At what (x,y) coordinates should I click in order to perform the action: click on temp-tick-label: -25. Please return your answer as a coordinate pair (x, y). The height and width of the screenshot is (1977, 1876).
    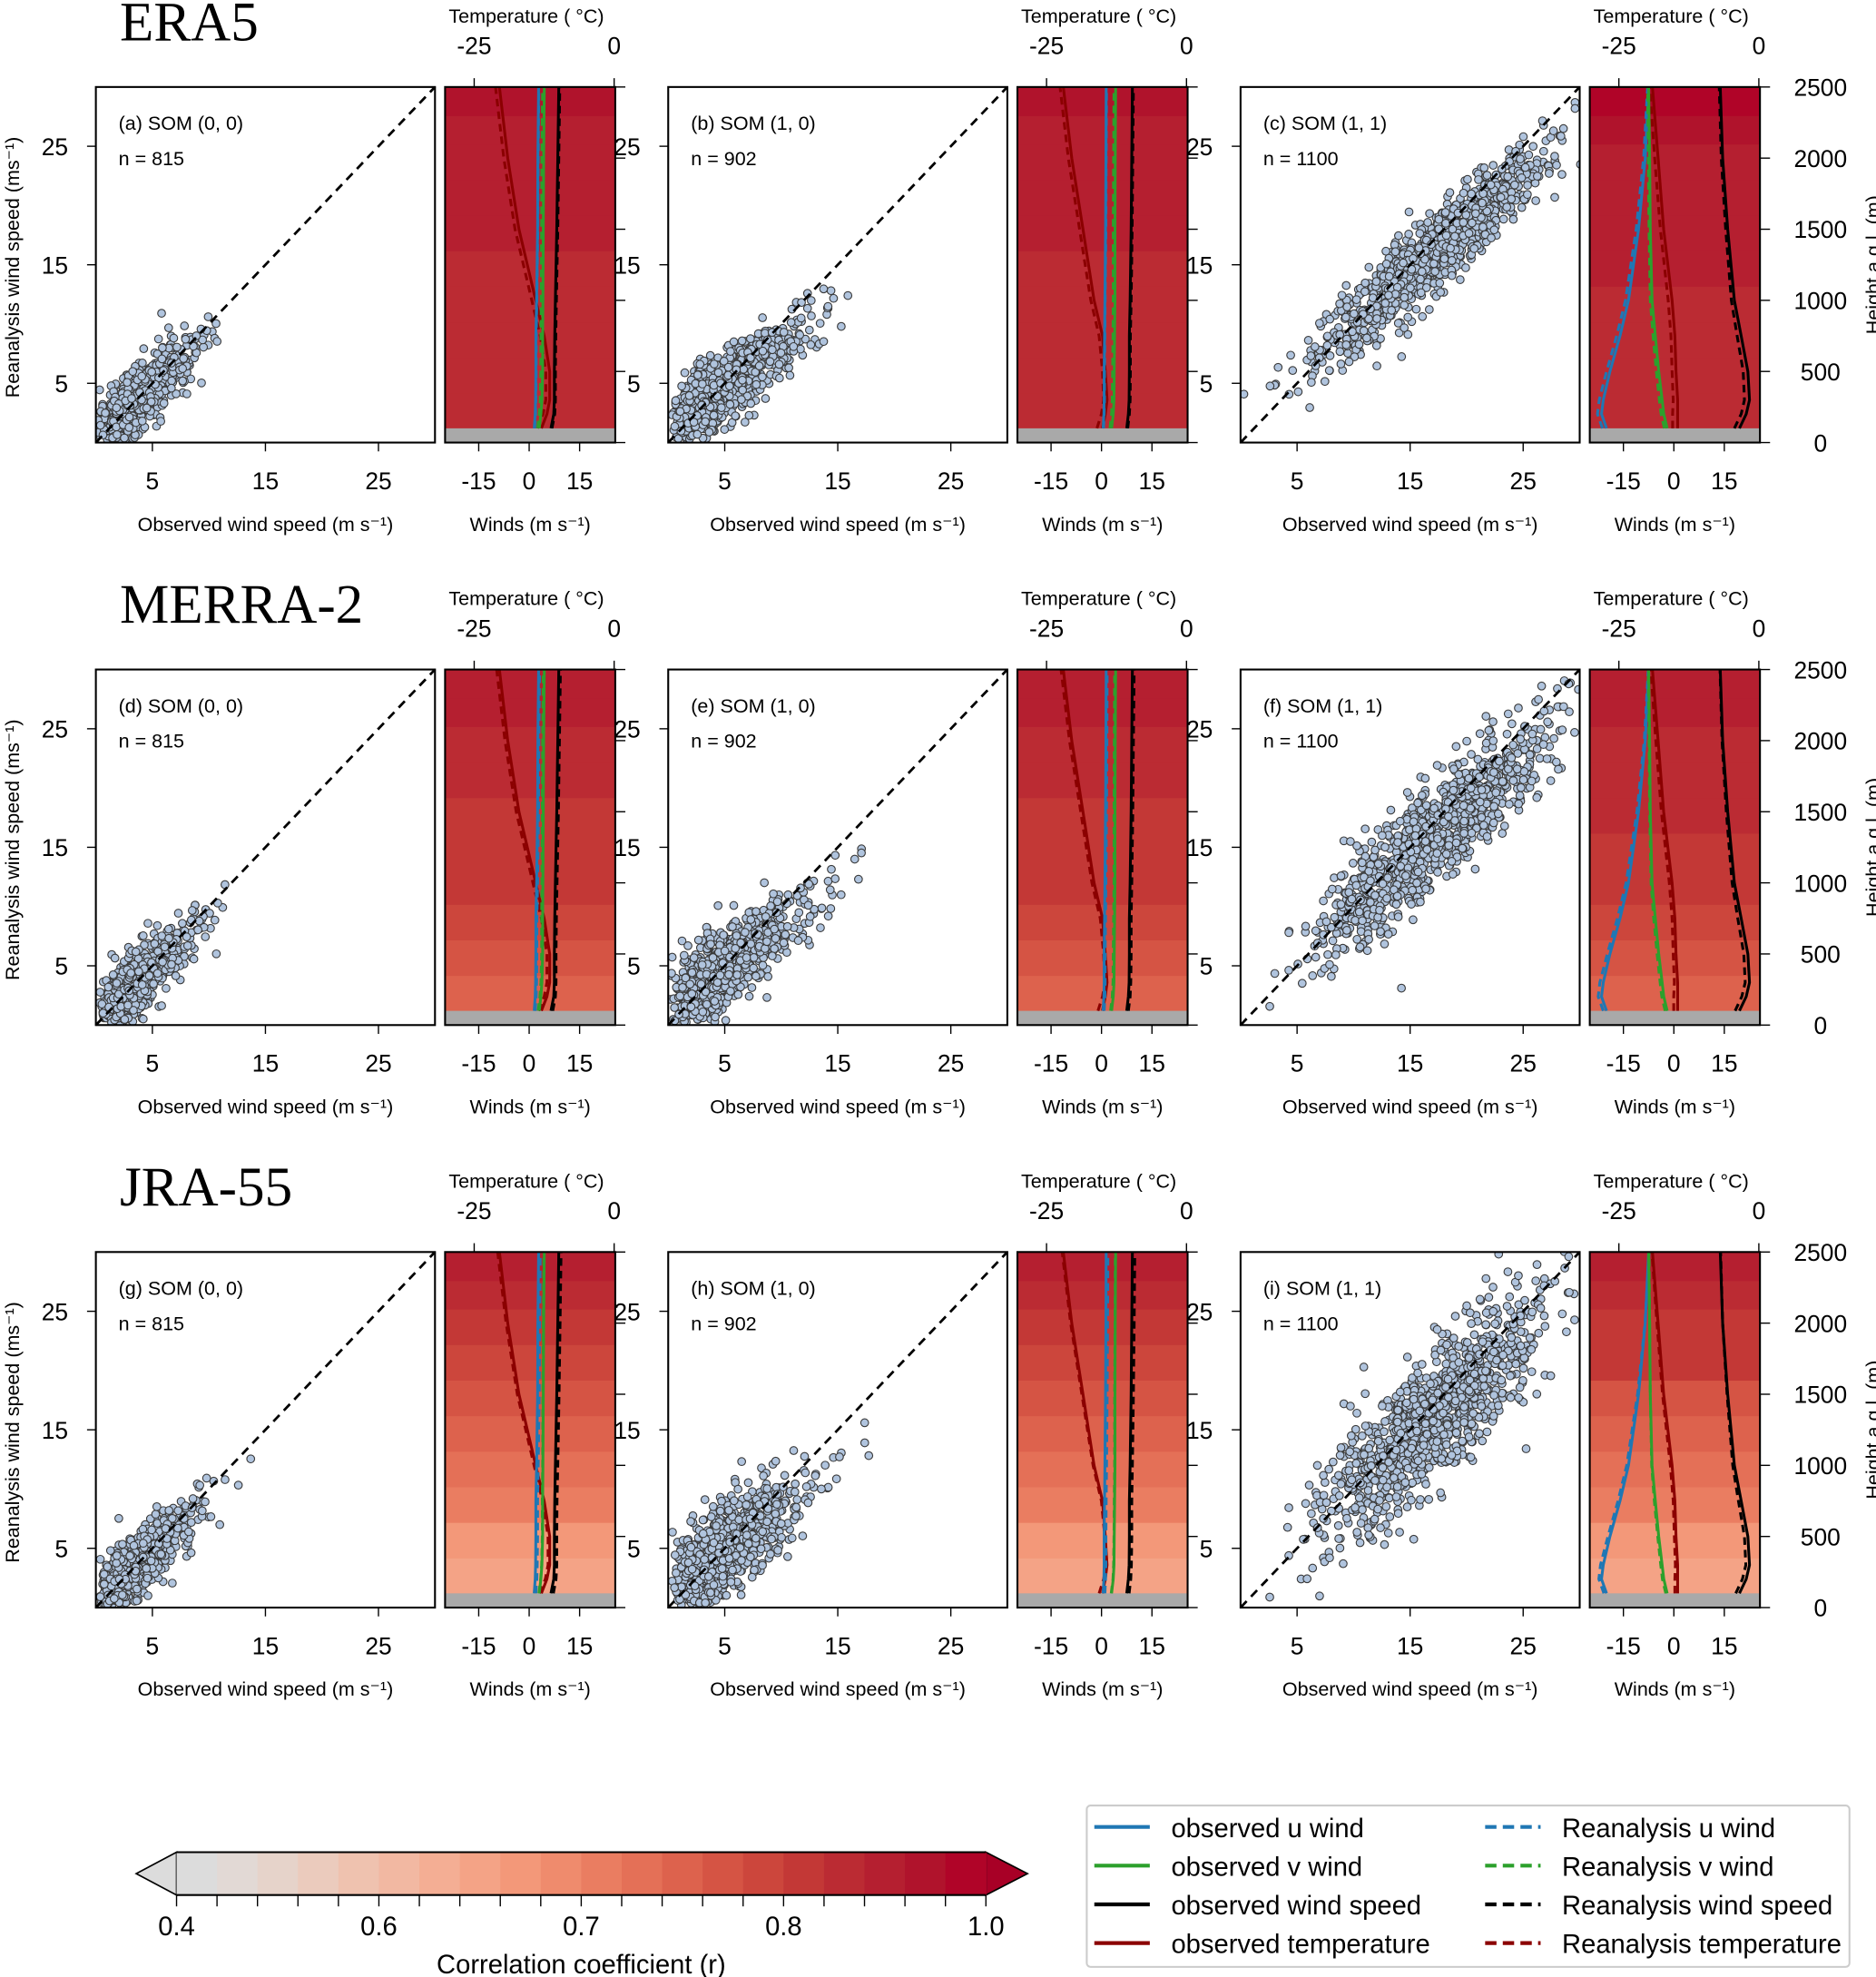
    Looking at the image, I should click on (1619, 47).